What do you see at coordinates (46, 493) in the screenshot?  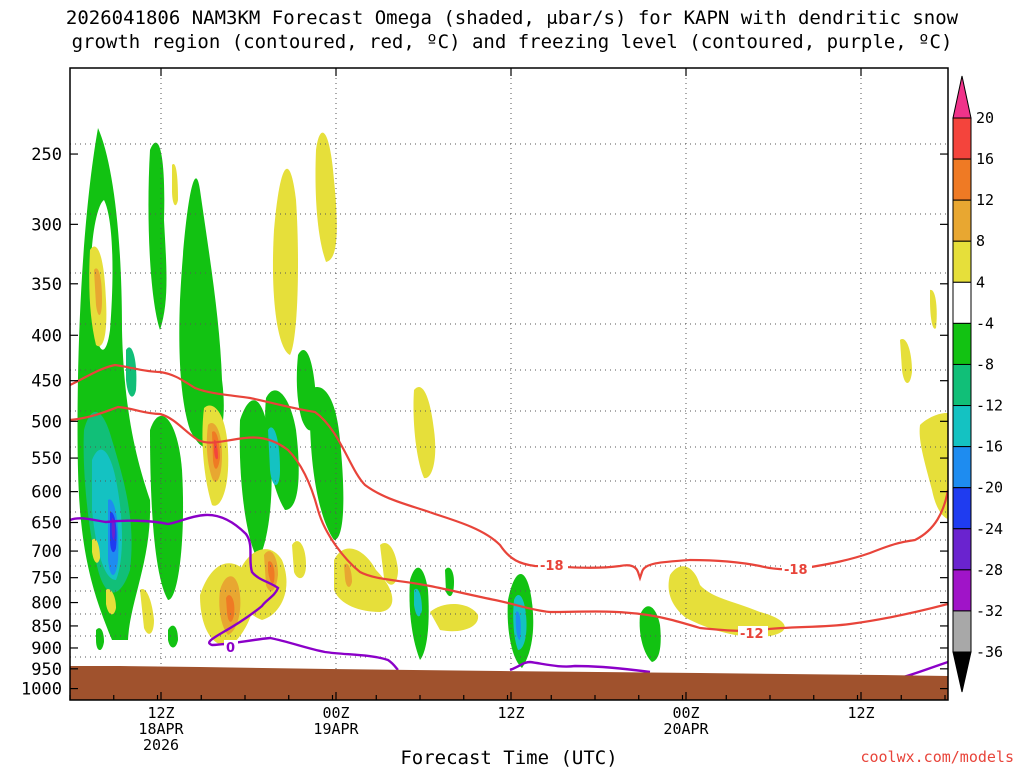 I see `y-tick-label: 600` at bounding box center [46, 493].